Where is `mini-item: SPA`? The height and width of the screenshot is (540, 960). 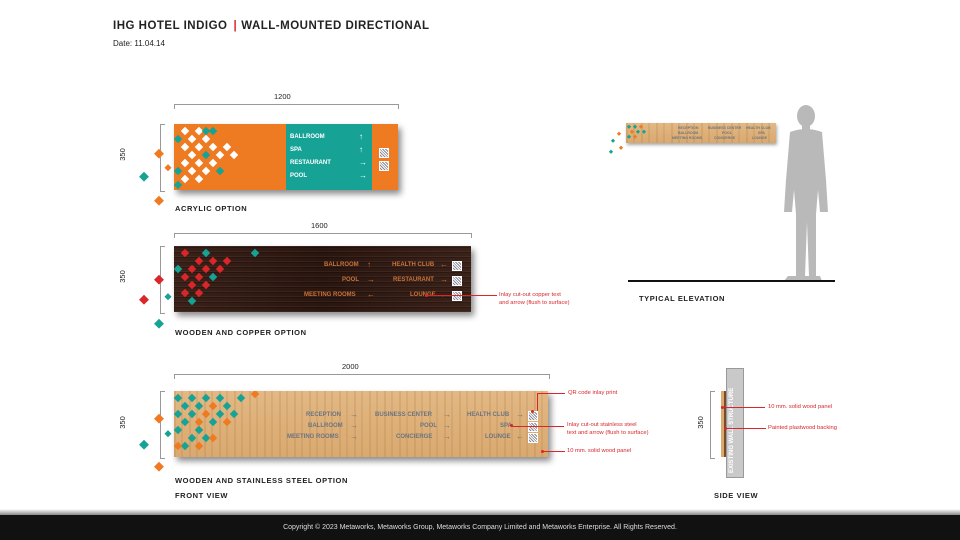 mini-item: SPA is located at coordinates (761, 133).